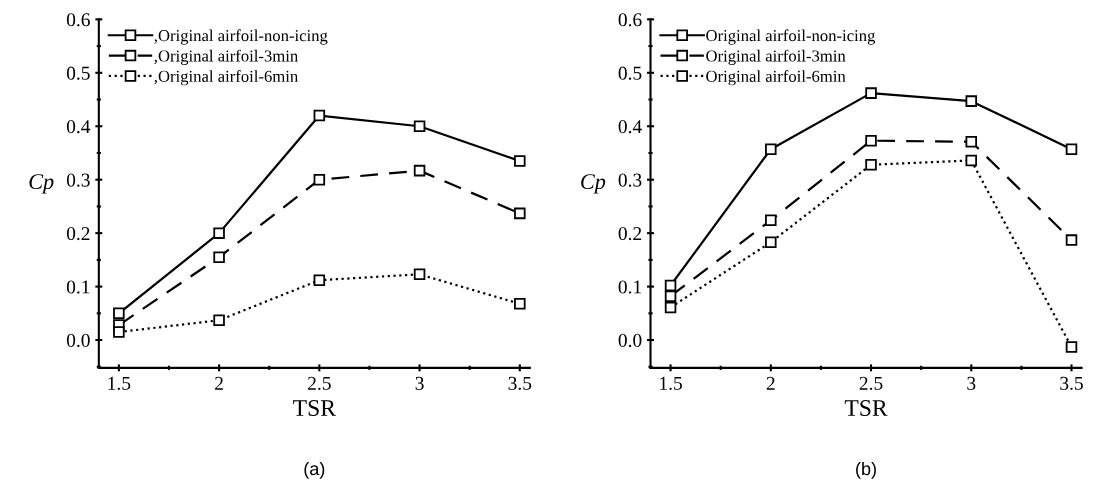  I want to click on legend-label: Original airfoil-6min, so click(776, 78).